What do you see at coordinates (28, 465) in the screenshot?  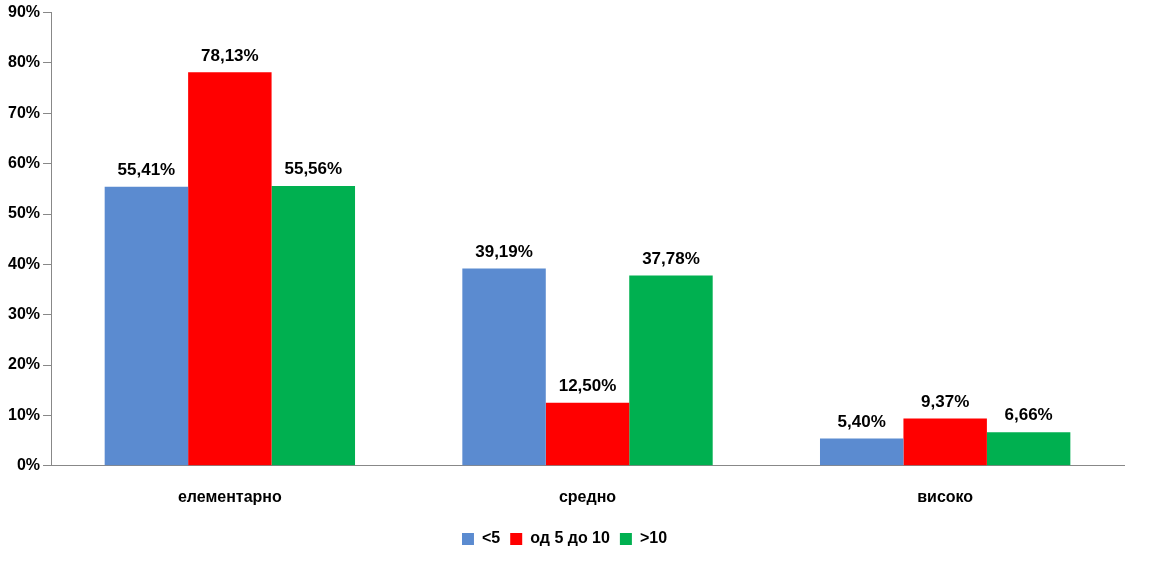 I see `y-tick-label: 0%` at bounding box center [28, 465].